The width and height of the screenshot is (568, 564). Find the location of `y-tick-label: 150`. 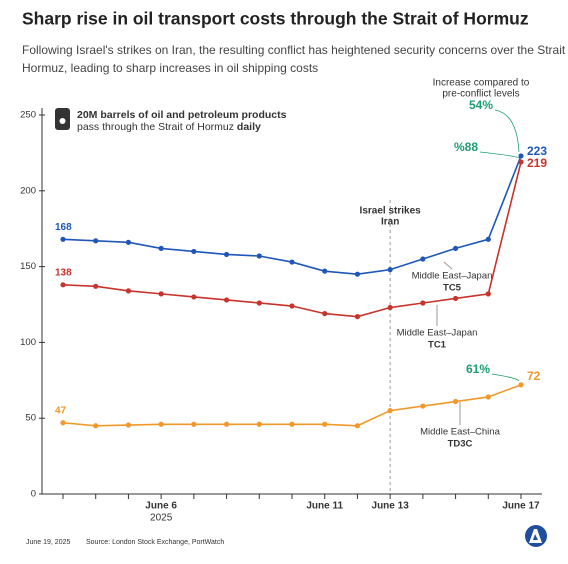

y-tick-label: 150 is located at coordinates (28, 266).